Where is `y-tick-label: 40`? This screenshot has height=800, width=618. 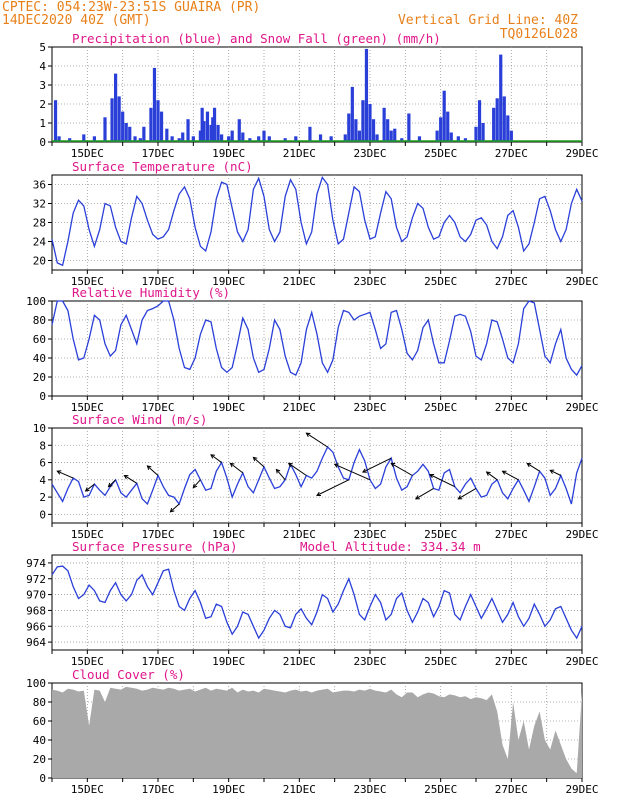 y-tick-label: 40 is located at coordinates (39, 358).